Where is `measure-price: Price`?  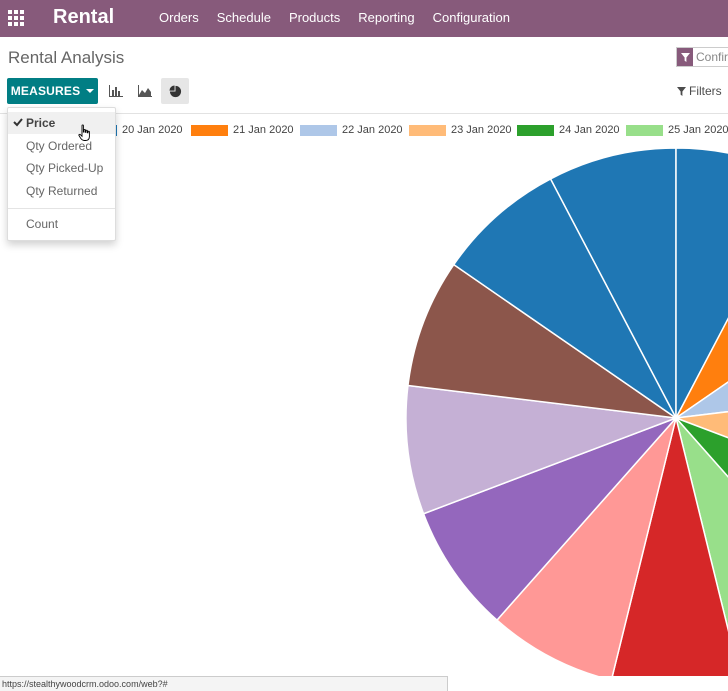 measure-price: Price is located at coordinates (61, 123).